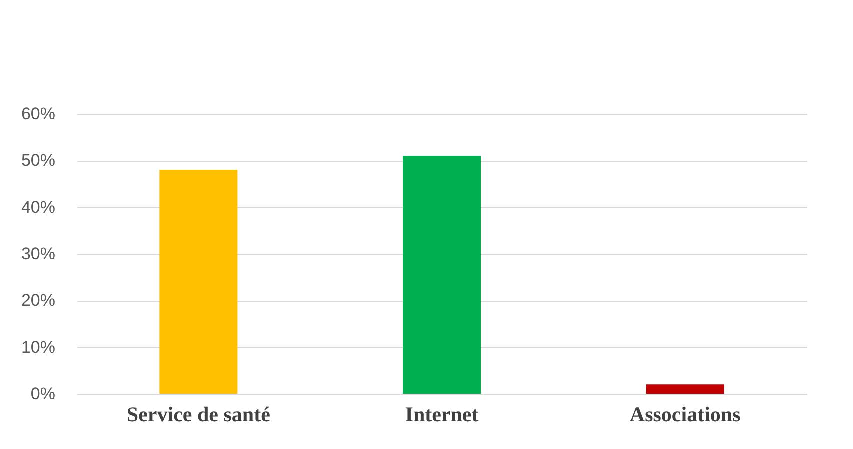 This screenshot has width=853, height=449. What do you see at coordinates (38, 300) in the screenshot?
I see `y-tick-label: 20%` at bounding box center [38, 300].